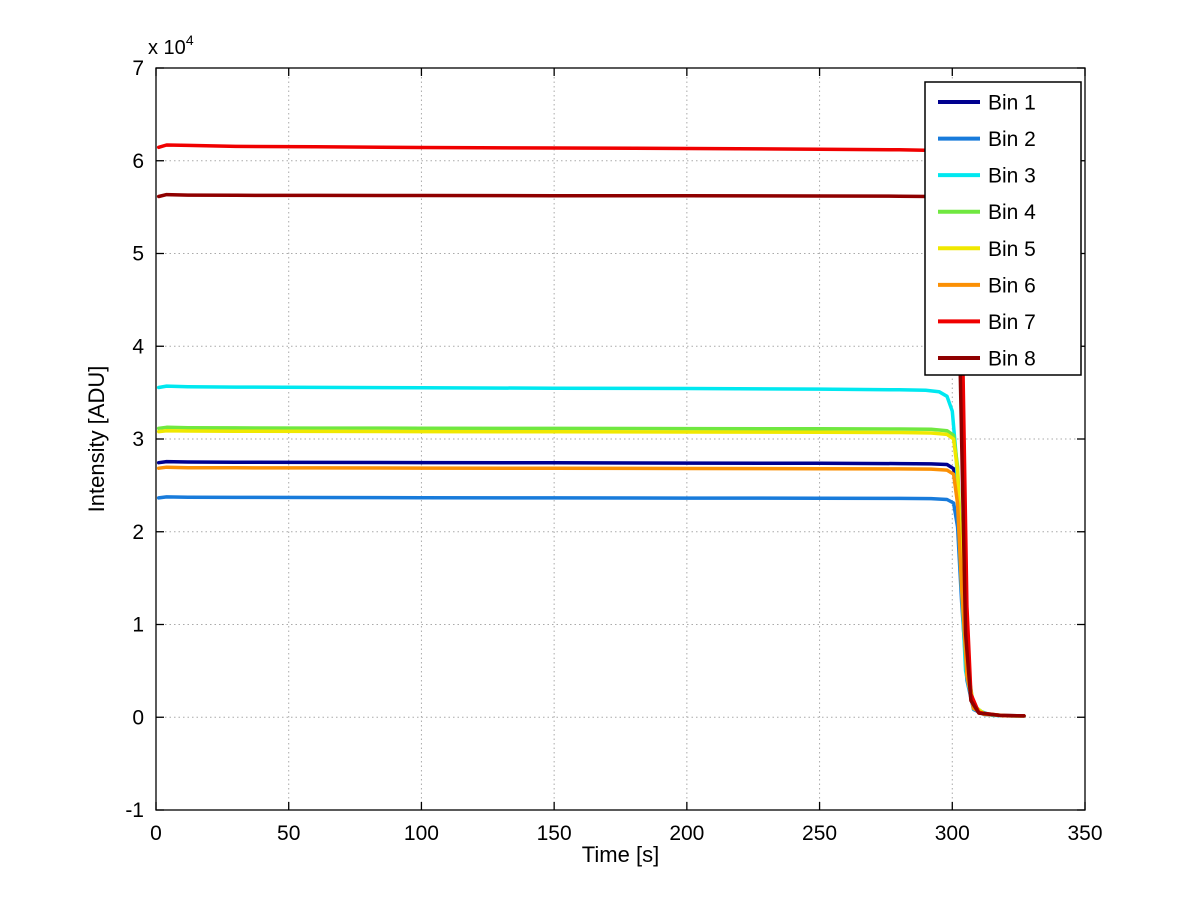 This screenshot has height=901, width=1200. Describe the element at coordinates (421, 833) in the screenshot. I see `x-tick-label: 100` at that location.